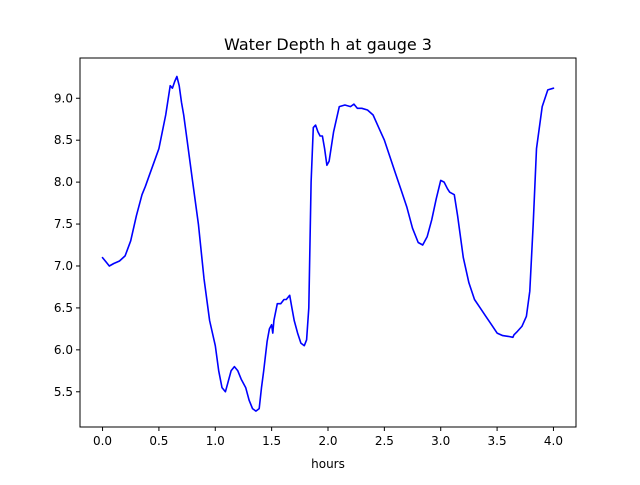 The height and width of the screenshot is (485, 640). I want to click on x-axis-label: hours, so click(328, 464).